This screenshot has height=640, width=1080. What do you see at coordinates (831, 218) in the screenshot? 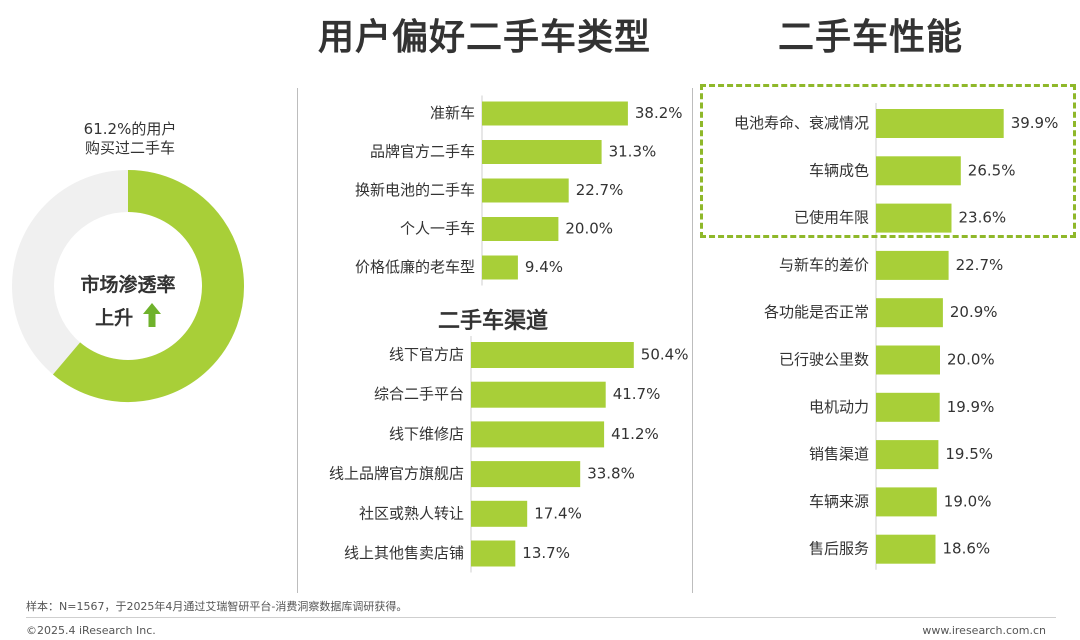
I see `chart-3-category-label-3: 已使用年限` at bounding box center [831, 218].